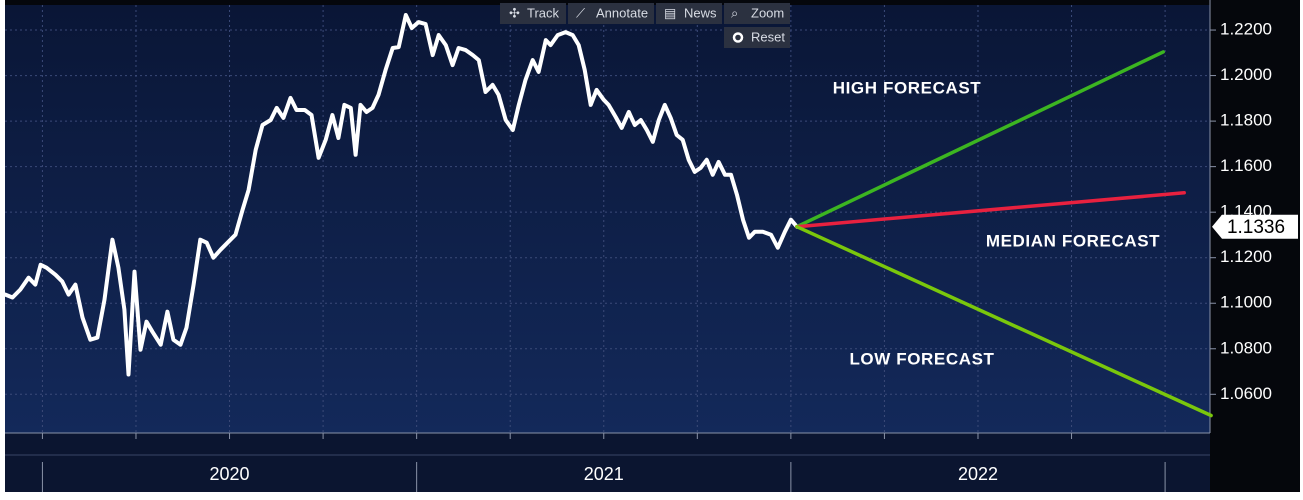 This screenshot has width=1303, height=500. What do you see at coordinates (514, 12) in the screenshot?
I see `track-icon: ✣` at bounding box center [514, 12].